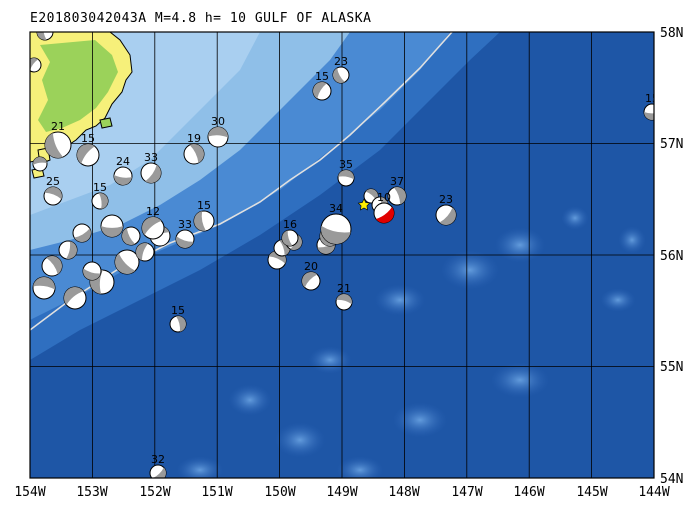  I want to click on event-depth-label: 20, so click(311, 266).